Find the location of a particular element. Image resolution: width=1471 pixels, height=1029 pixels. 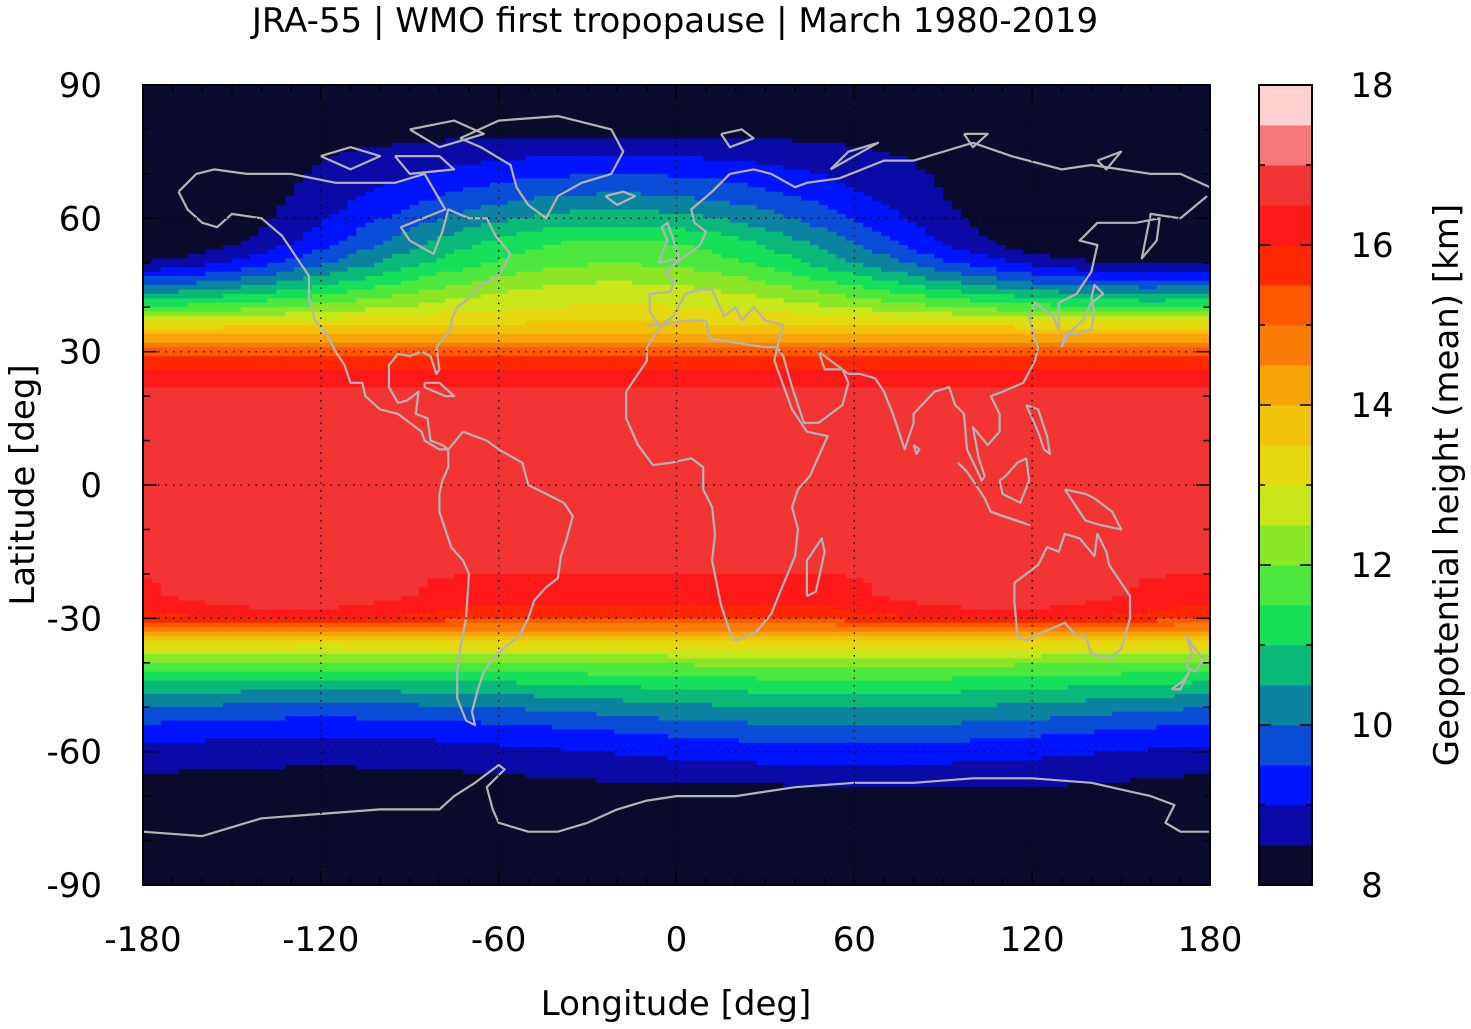

colorbar-tick-label: 16 is located at coordinates (1371, 246).